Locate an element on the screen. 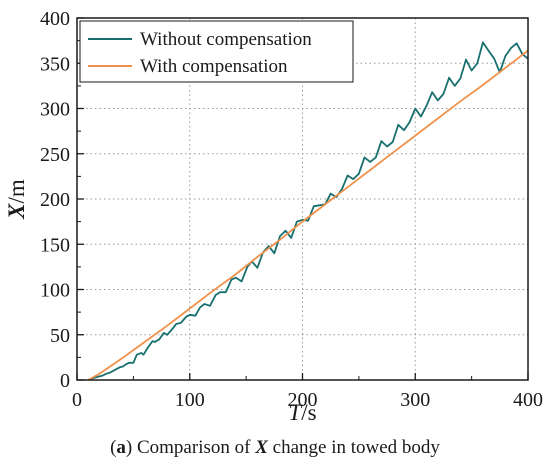 Image resolution: width=550 pixels, height=471 pixels. y-axis-label: X/m is located at coordinates (16, 199).